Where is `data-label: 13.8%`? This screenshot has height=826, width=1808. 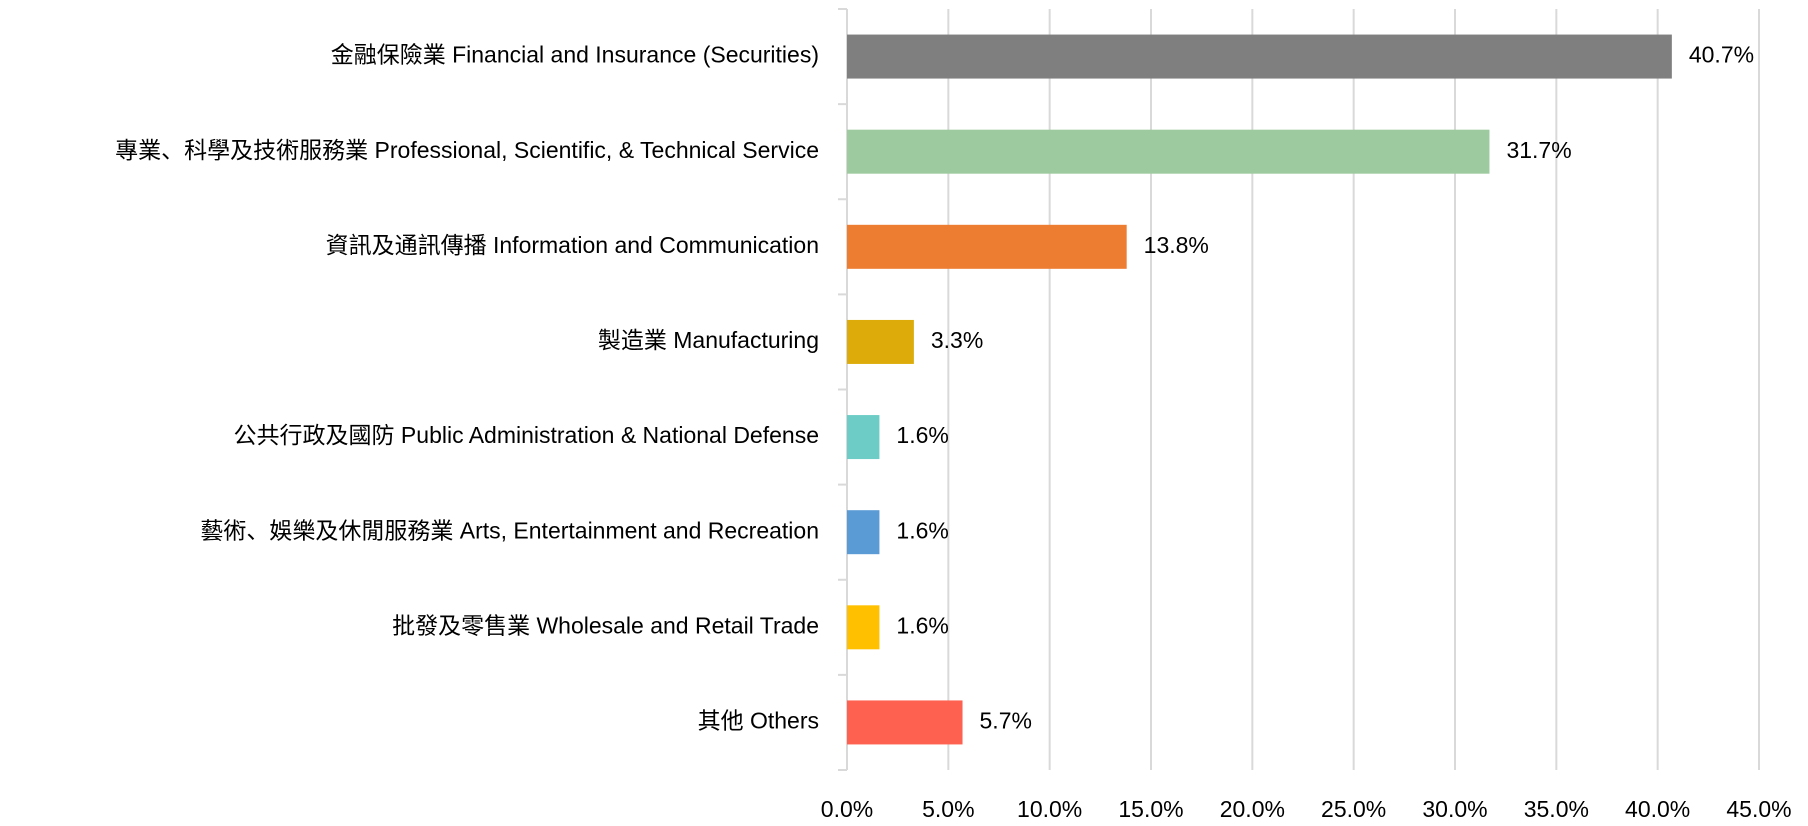 data-label: 13.8% is located at coordinates (1176, 245).